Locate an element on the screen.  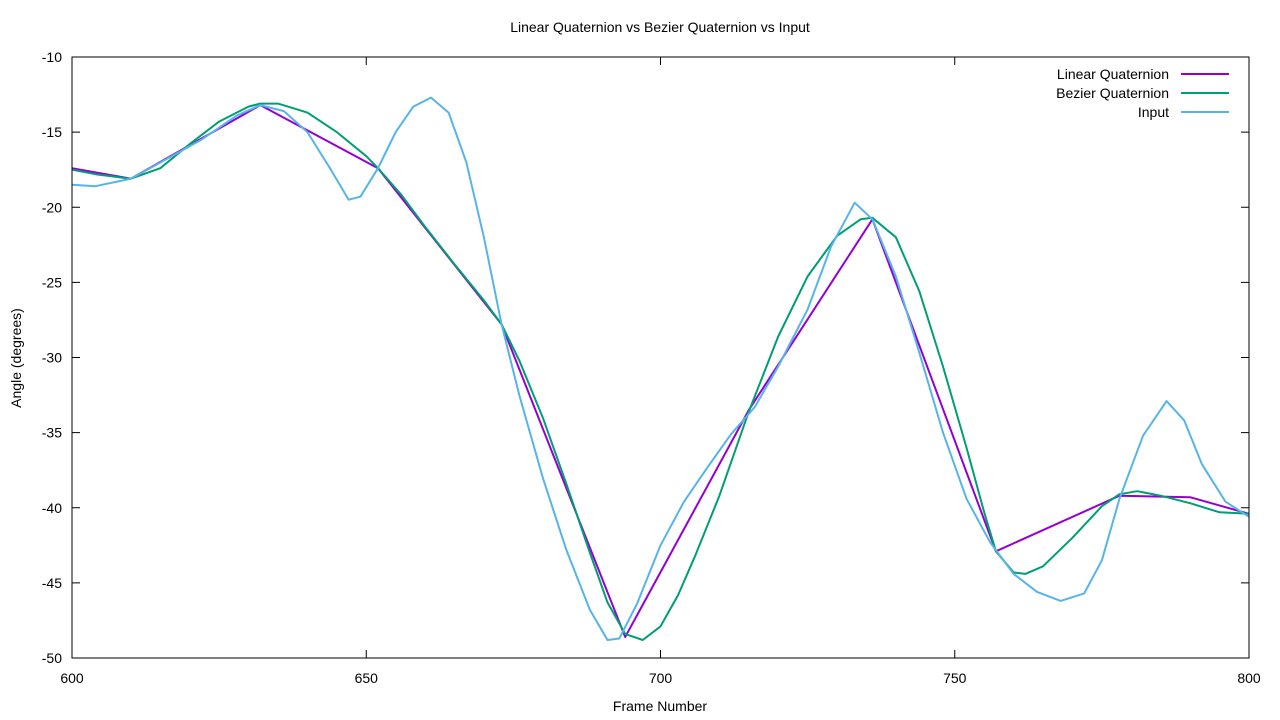
y-tick-label: -20 is located at coordinates (52, 207).